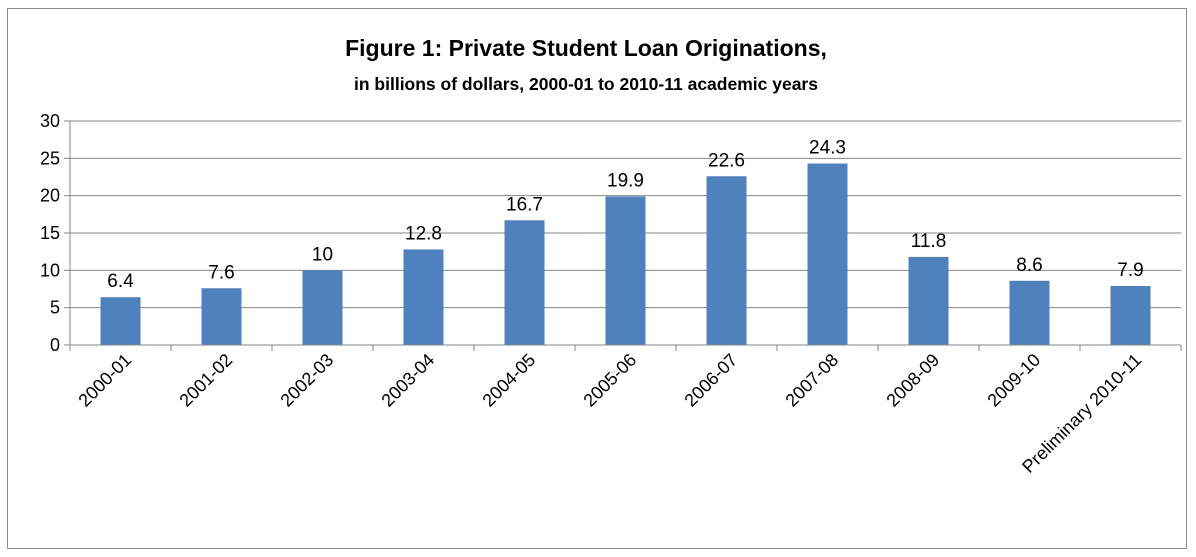 The image size is (1196, 557). What do you see at coordinates (508, 380) in the screenshot?
I see `x-tick-label: 2004-05` at bounding box center [508, 380].